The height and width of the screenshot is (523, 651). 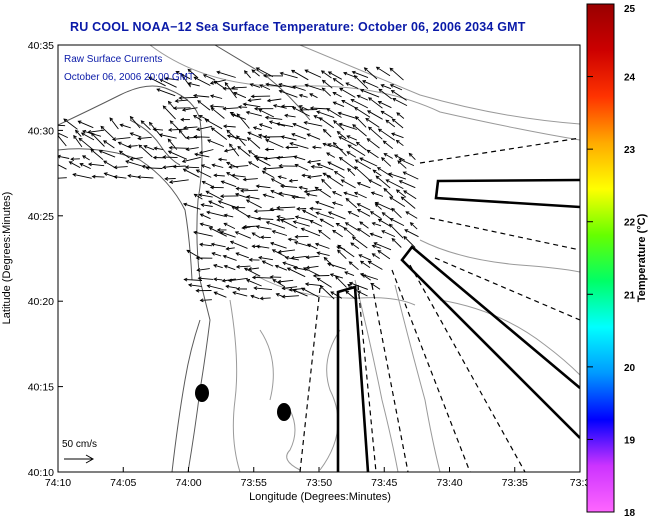 I want to click on x-tick-label: 73:40, so click(x=449, y=483).